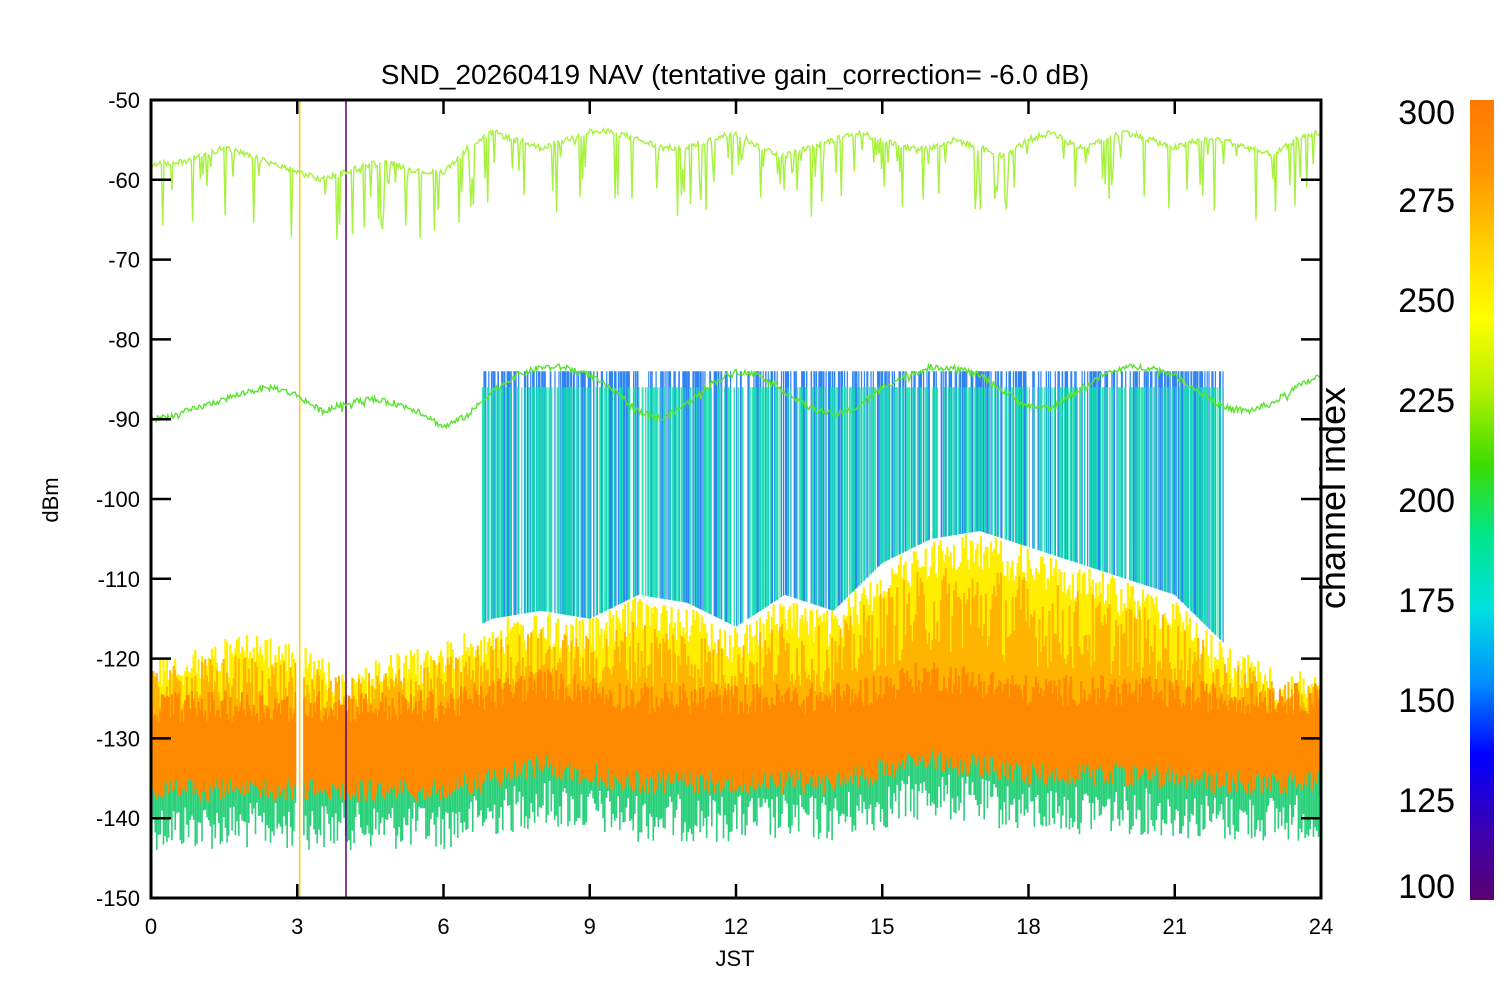 The image size is (1500, 1000). Describe the element at coordinates (1426, 887) in the screenshot. I see `colorbar-tick-label: 100` at that location.